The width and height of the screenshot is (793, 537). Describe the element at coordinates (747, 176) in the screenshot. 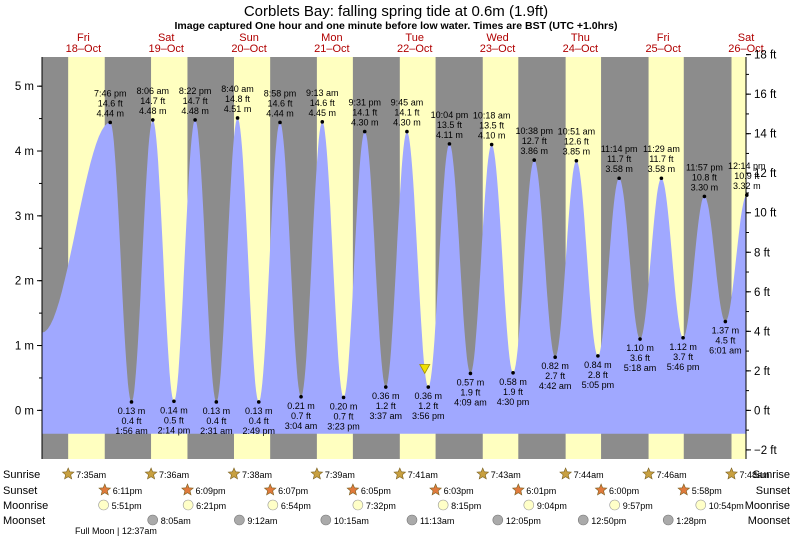

I see `high-tide-feet: 10.9 ft` at that location.